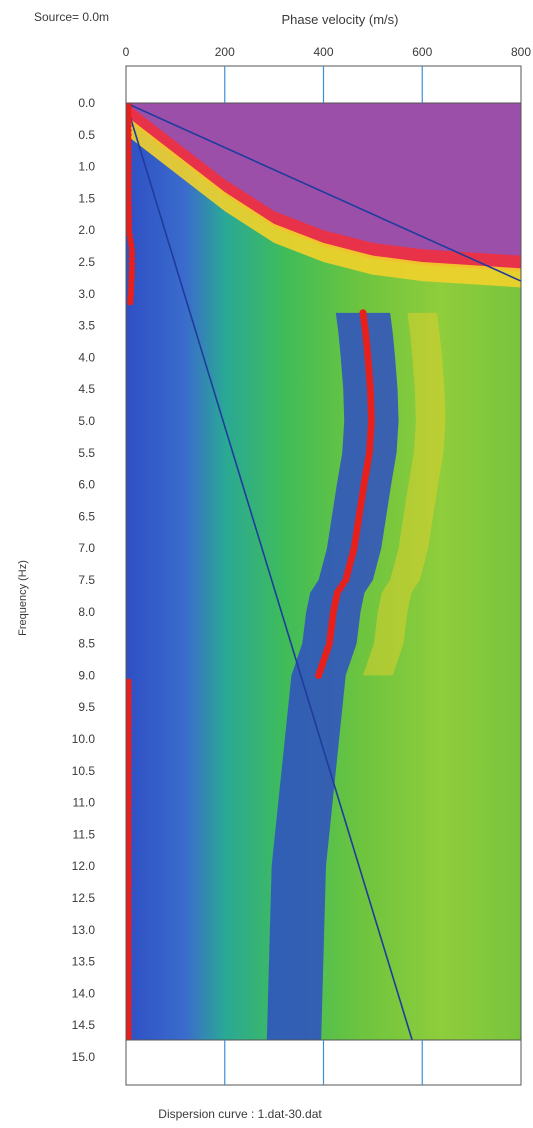  What do you see at coordinates (84, 898) in the screenshot?
I see `y-tick-label: 12.5` at bounding box center [84, 898].